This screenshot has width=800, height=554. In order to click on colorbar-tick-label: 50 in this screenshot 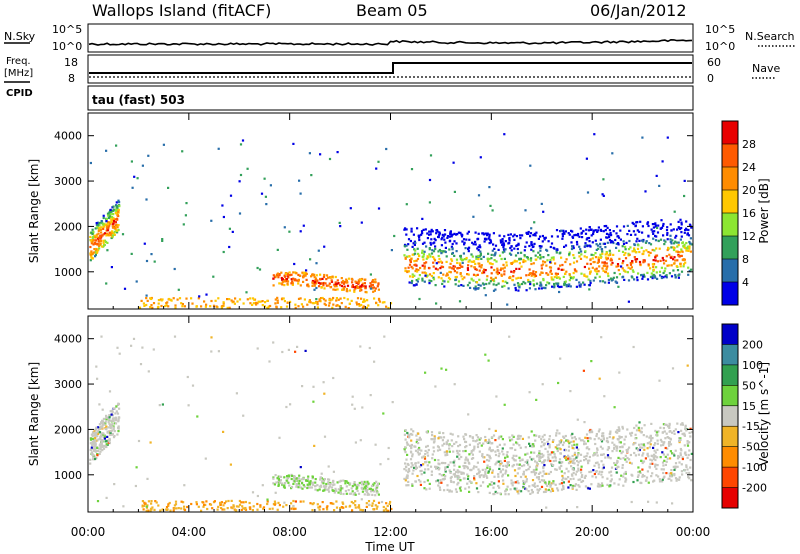, I will do `click(749, 385)`.